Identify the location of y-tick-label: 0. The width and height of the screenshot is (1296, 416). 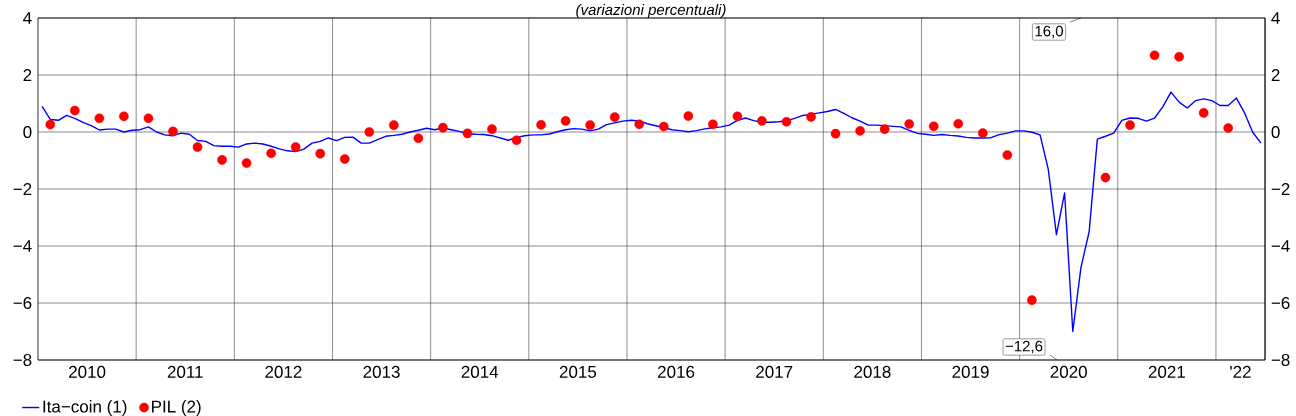
(27, 132).